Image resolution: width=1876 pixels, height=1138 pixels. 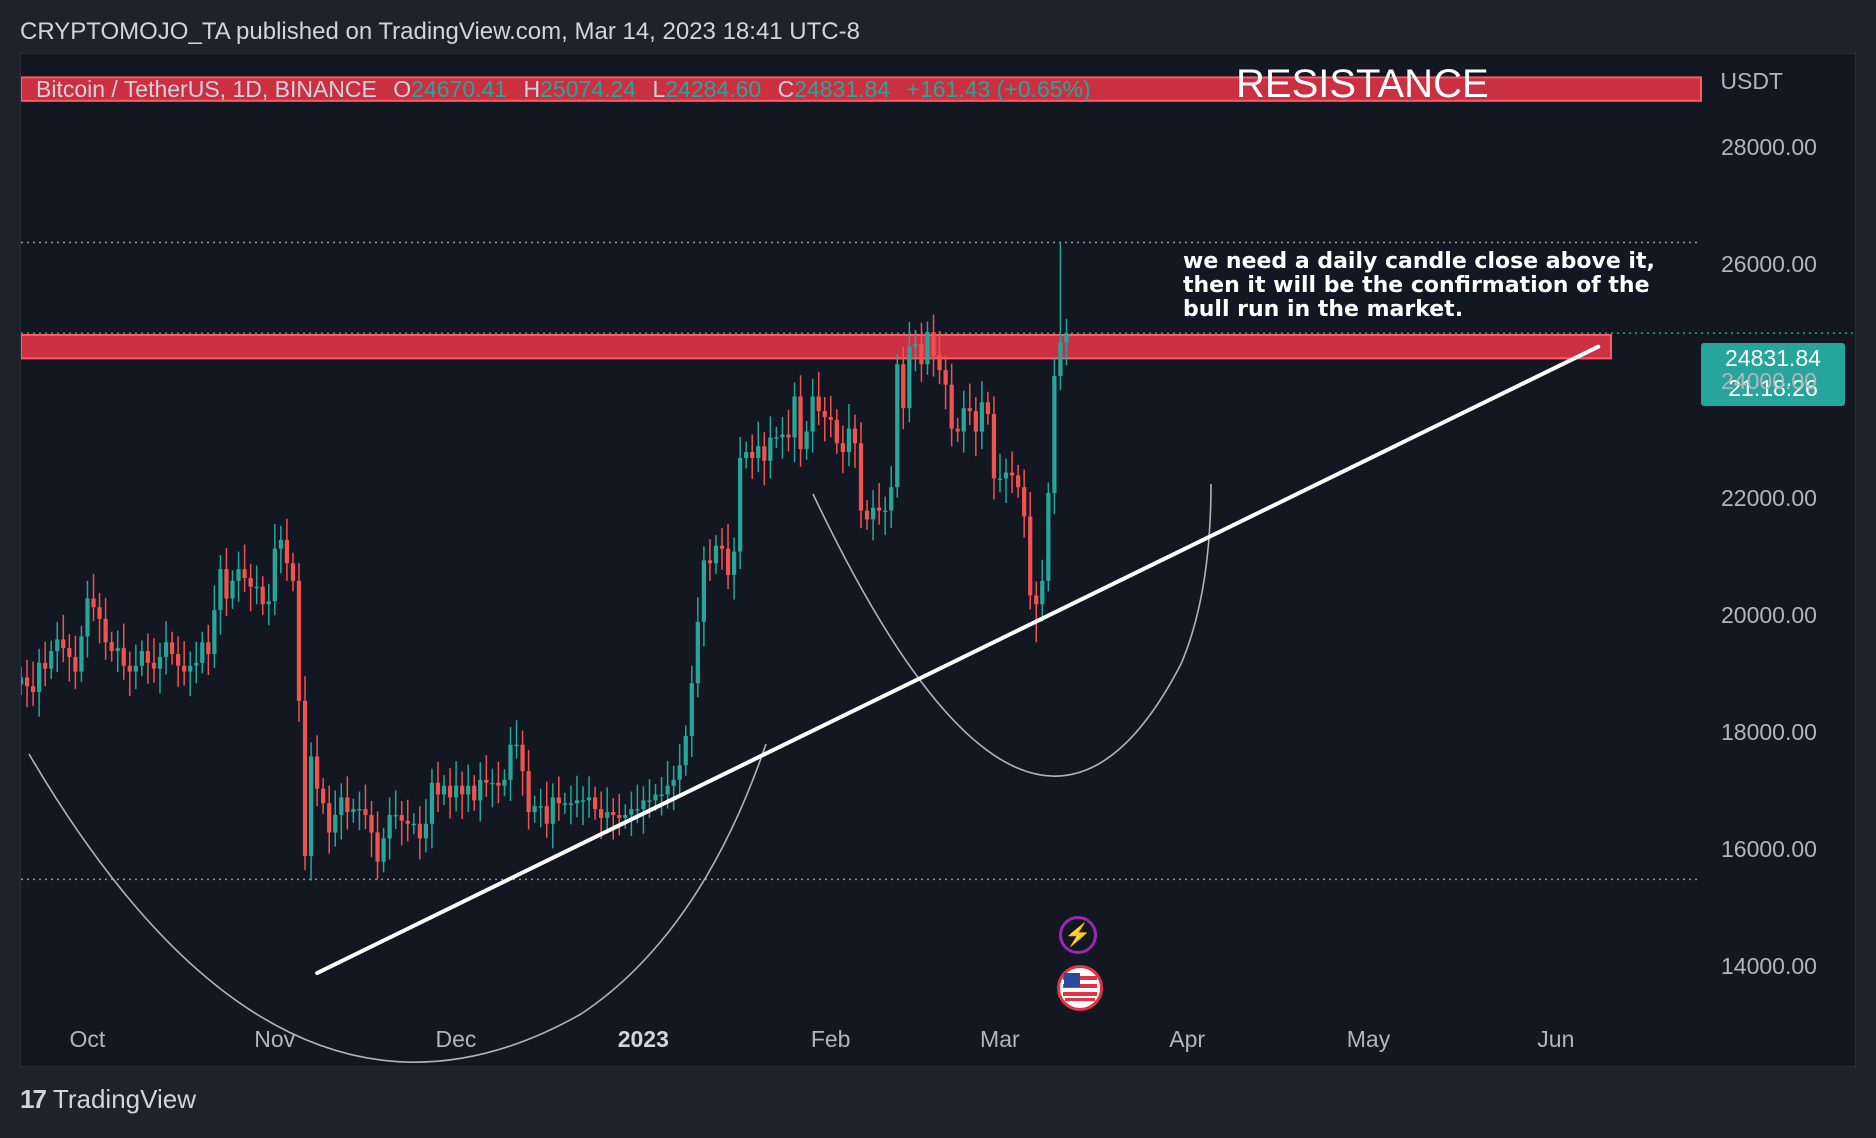 What do you see at coordinates (1080, 988) in the screenshot?
I see `us-flag-icon` at bounding box center [1080, 988].